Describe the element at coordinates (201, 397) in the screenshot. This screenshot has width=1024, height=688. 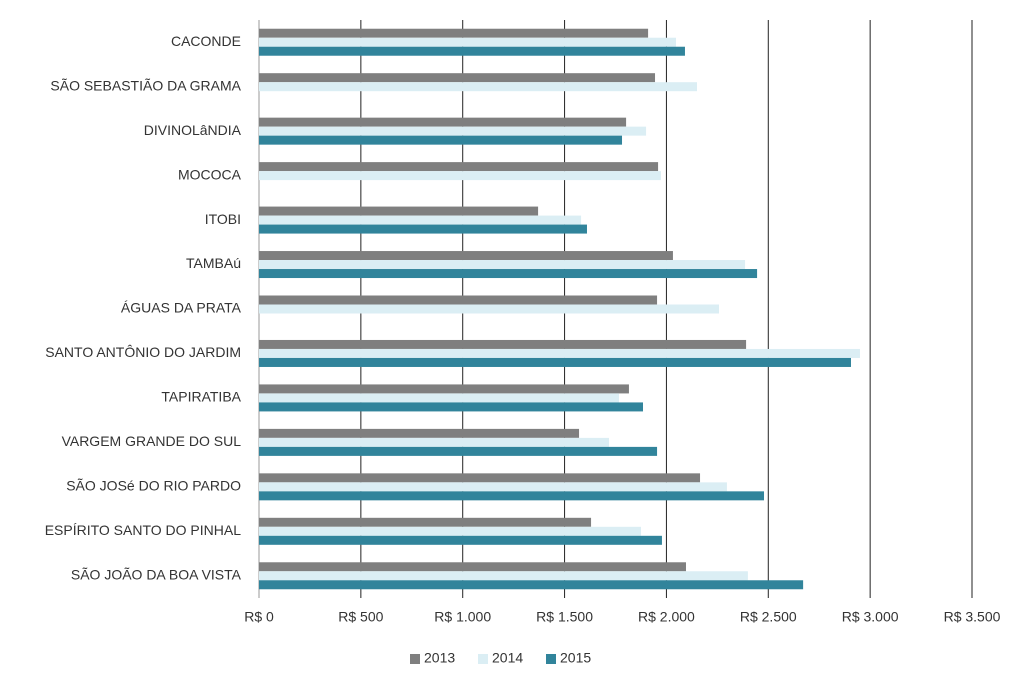
I see `y-tick-label: TAPIRATIBA` at that location.